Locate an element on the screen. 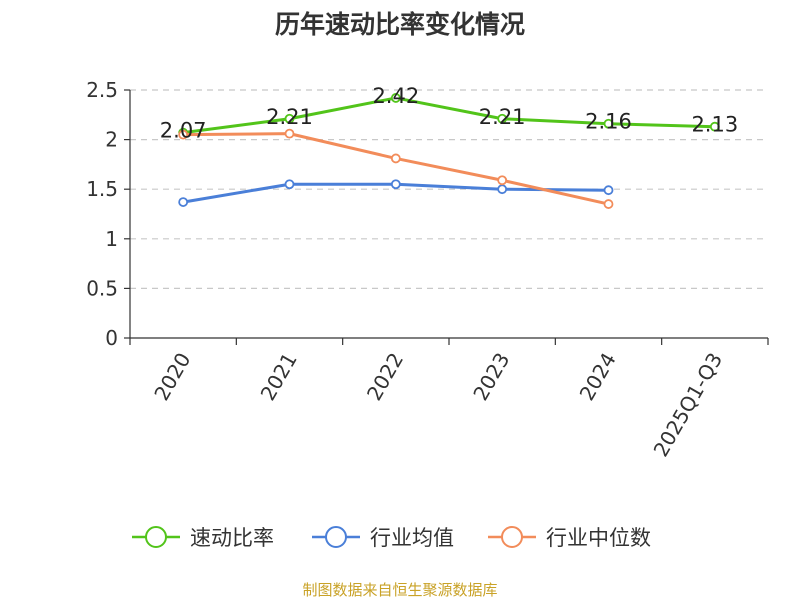 This screenshot has height=600, width=800. legend-item-2: 行业均值 is located at coordinates (383, 538).